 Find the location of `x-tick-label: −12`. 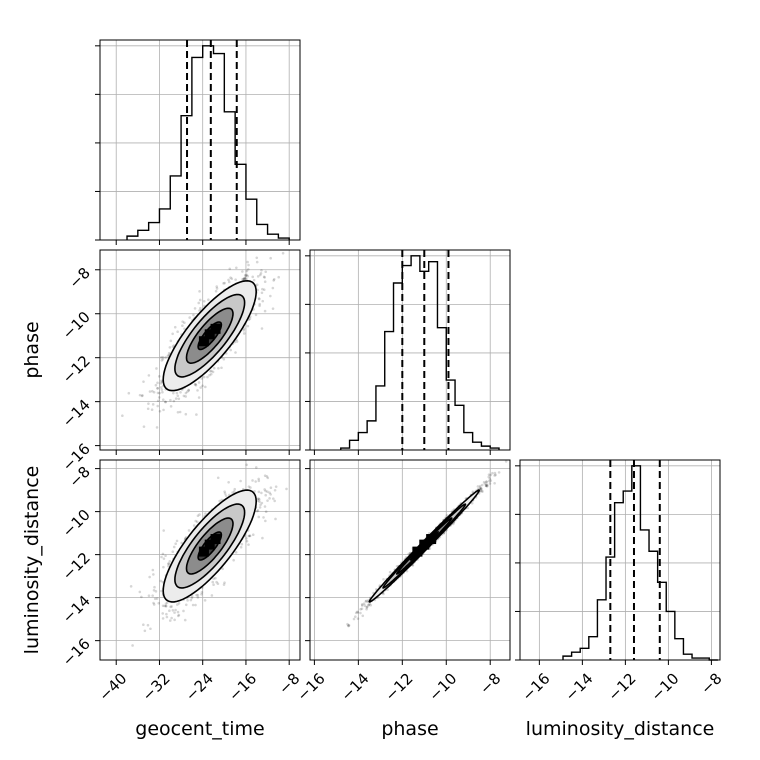

x-tick-label: −12 is located at coordinates (398, 687).